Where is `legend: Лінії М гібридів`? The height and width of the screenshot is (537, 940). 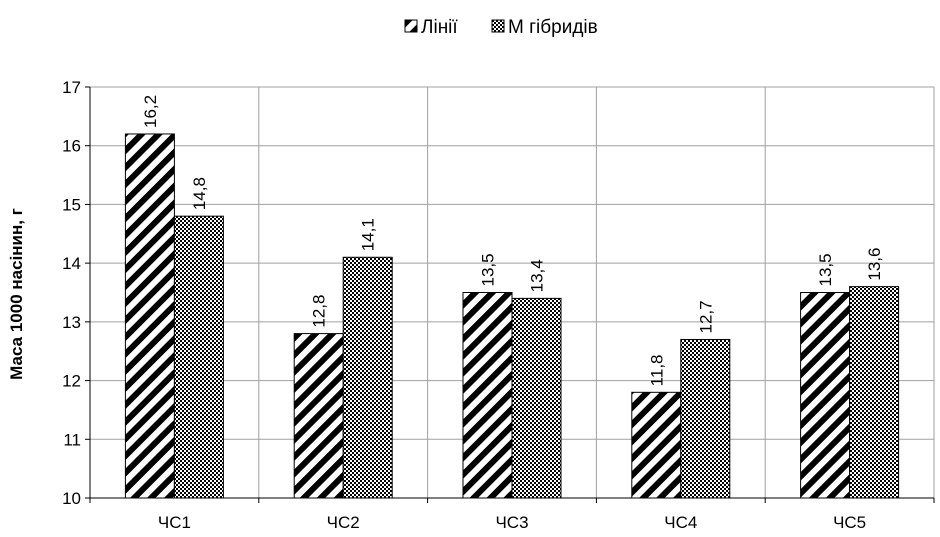 legend: Лінії М гібридів is located at coordinates (501, 27).